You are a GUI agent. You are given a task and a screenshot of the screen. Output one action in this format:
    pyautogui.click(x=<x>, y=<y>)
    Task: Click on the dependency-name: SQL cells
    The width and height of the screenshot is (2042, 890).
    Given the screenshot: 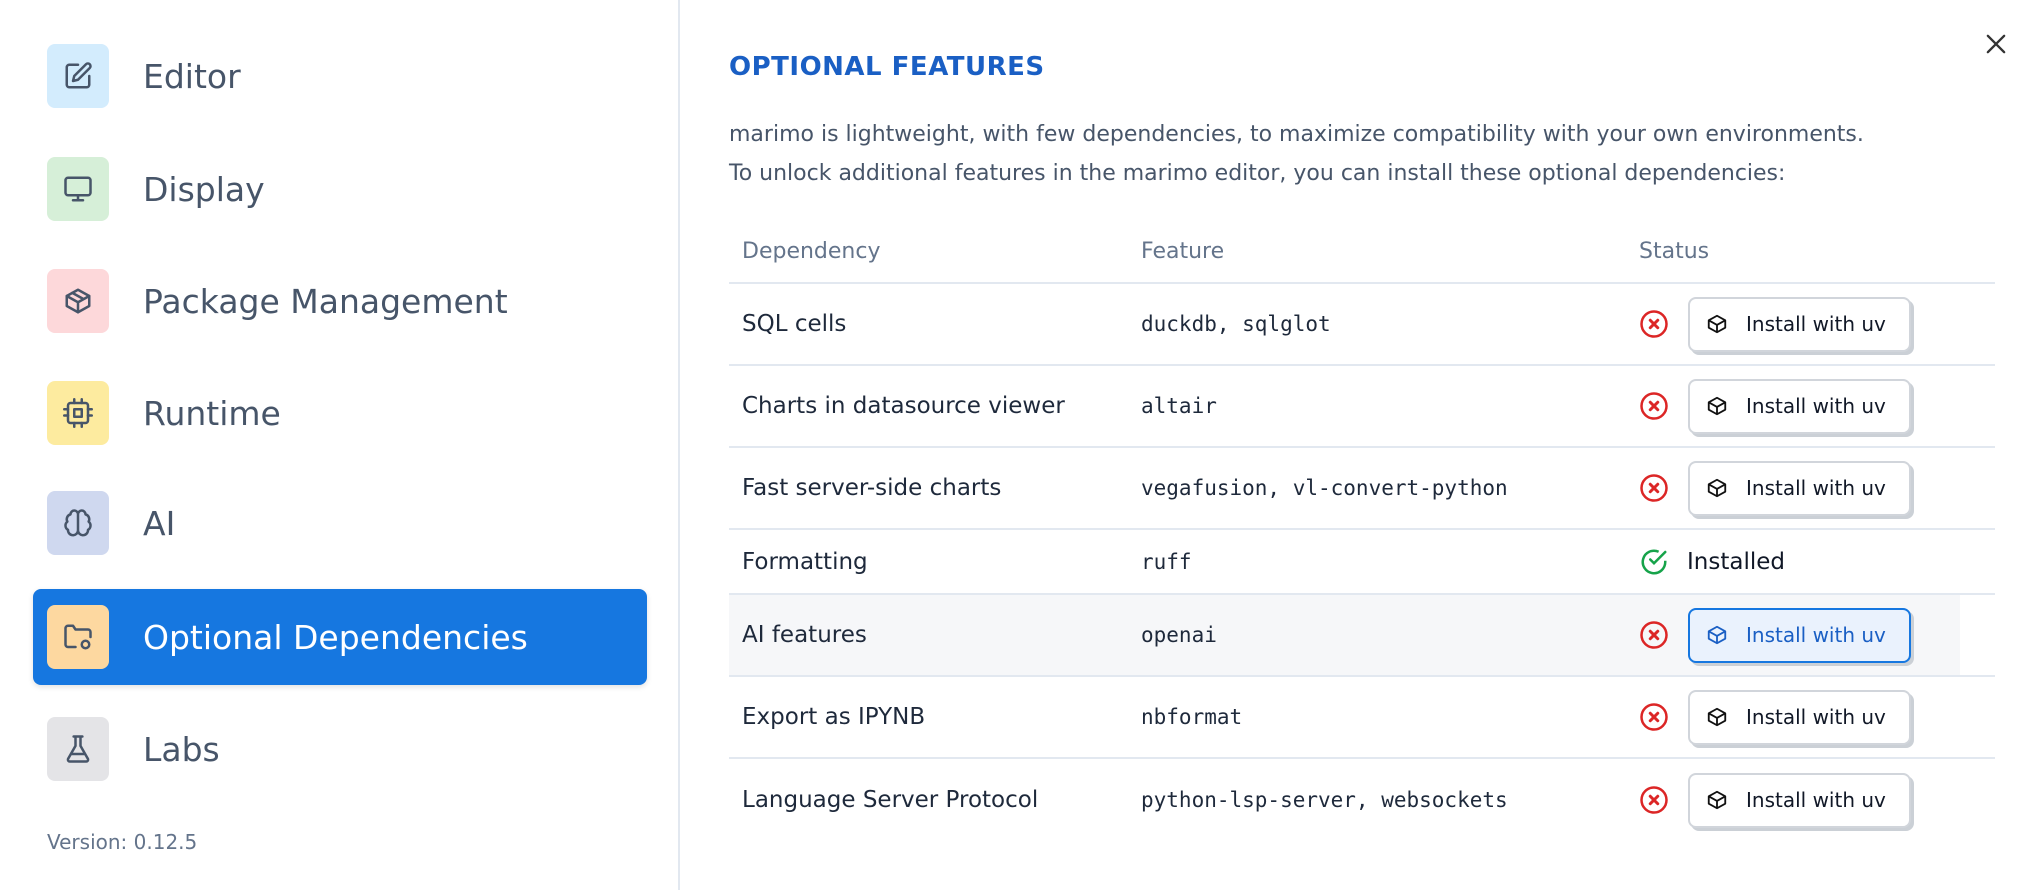 What is the action you would take?
    pyautogui.click(x=794, y=324)
    